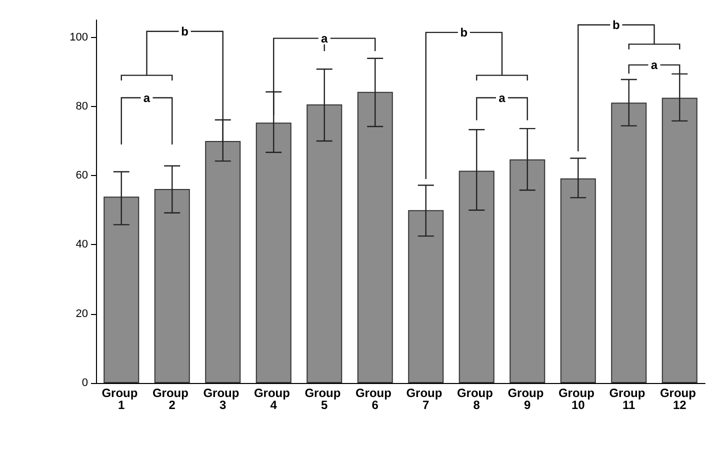 This screenshot has height=455, width=725. Describe the element at coordinates (528, 399) in the screenshot. I see `x-tick-label: Group 9` at that location.